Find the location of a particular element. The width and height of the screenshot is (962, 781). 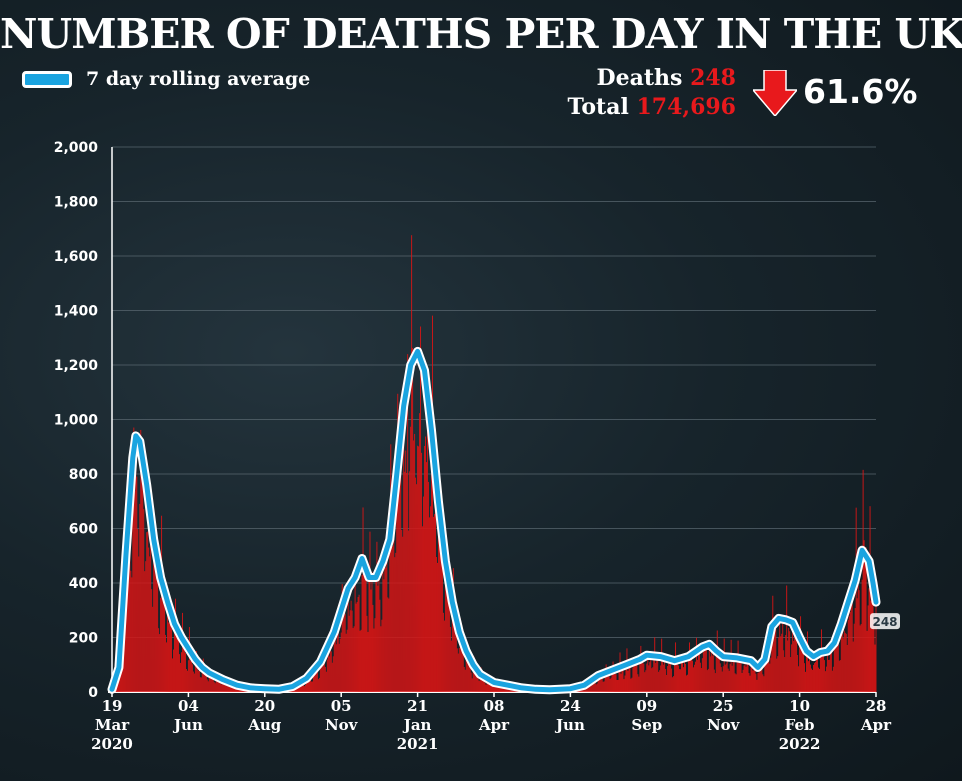

y-tick-label: 1,400 is located at coordinates (76, 312).